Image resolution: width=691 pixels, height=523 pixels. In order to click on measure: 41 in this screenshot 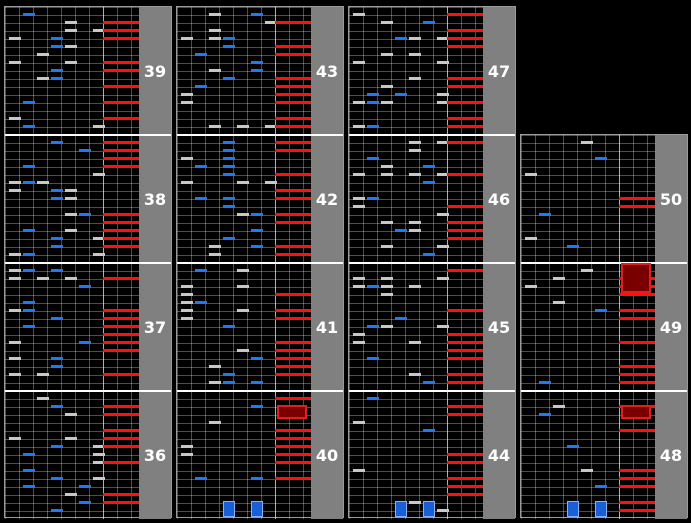, I will do `click(260, 326)`.